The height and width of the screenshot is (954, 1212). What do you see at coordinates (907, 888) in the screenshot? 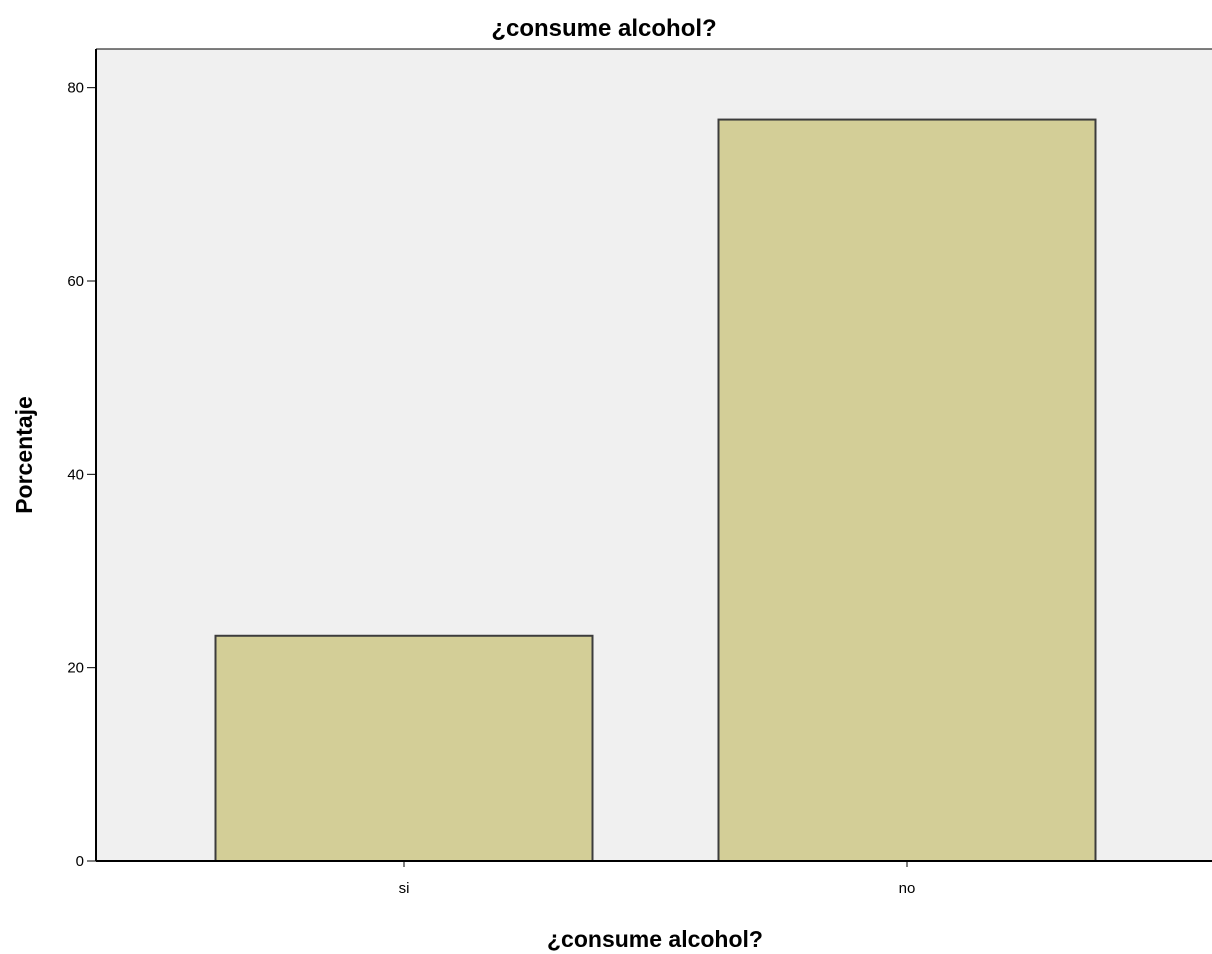
I see `x-tick-label-no: no` at bounding box center [907, 888].